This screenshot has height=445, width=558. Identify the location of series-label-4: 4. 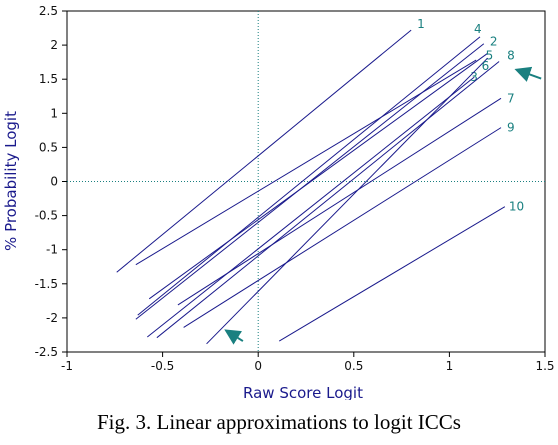
(478, 29).